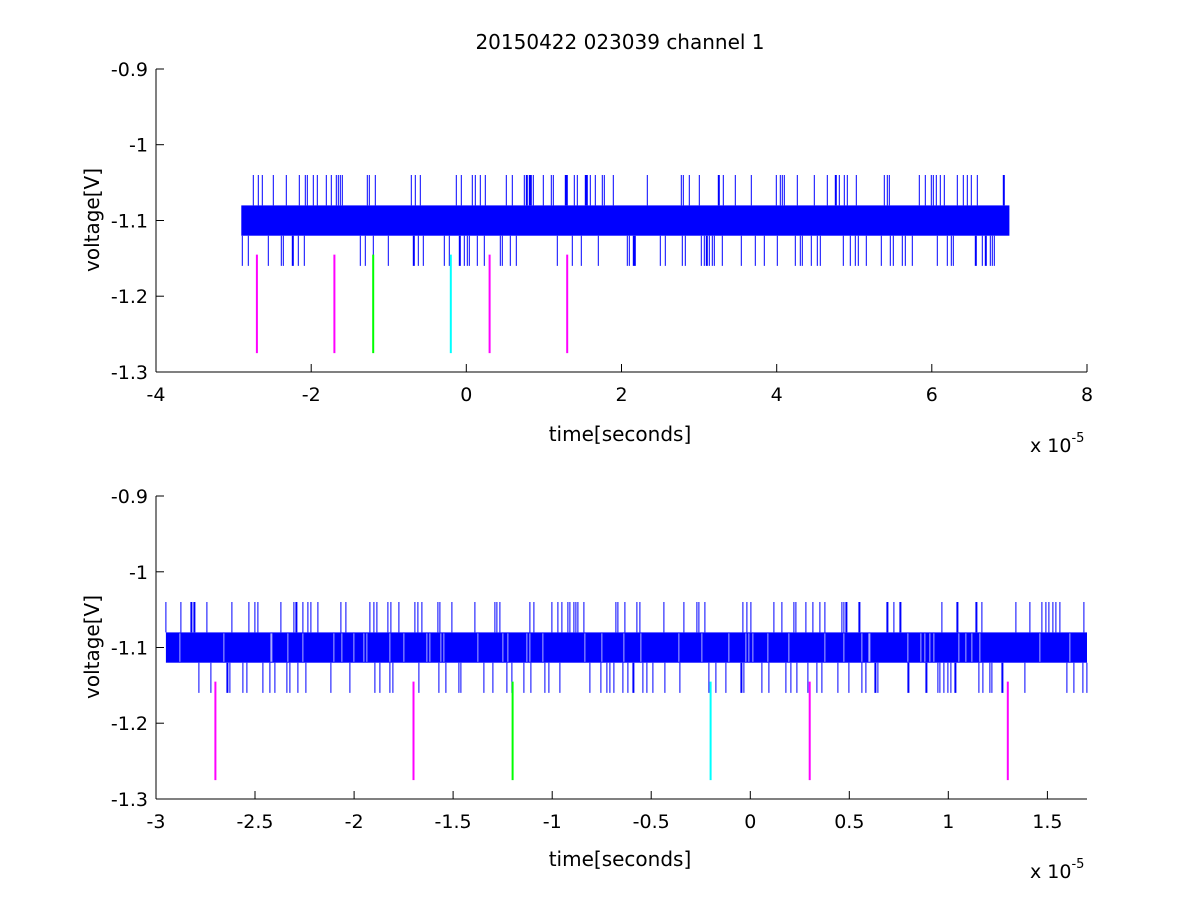 This screenshot has width=1200, height=901. Describe the element at coordinates (254, 822) in the screenshot. I see `x-tick-label: -2.5` at that location.